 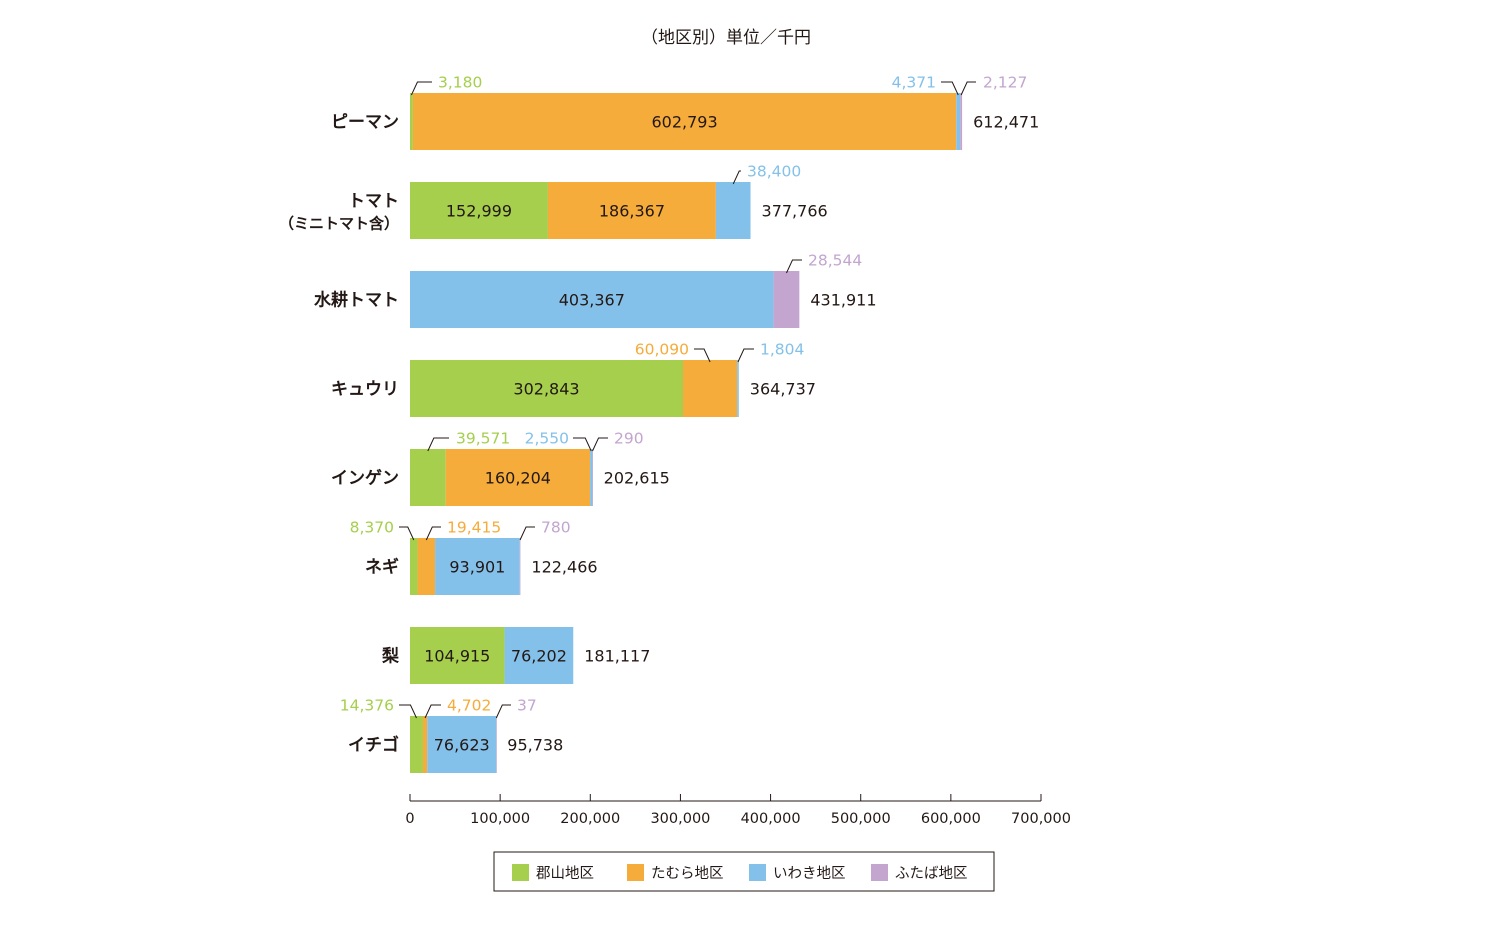 I want to click on category-label: イチゴ, so click(x=373, y=745).